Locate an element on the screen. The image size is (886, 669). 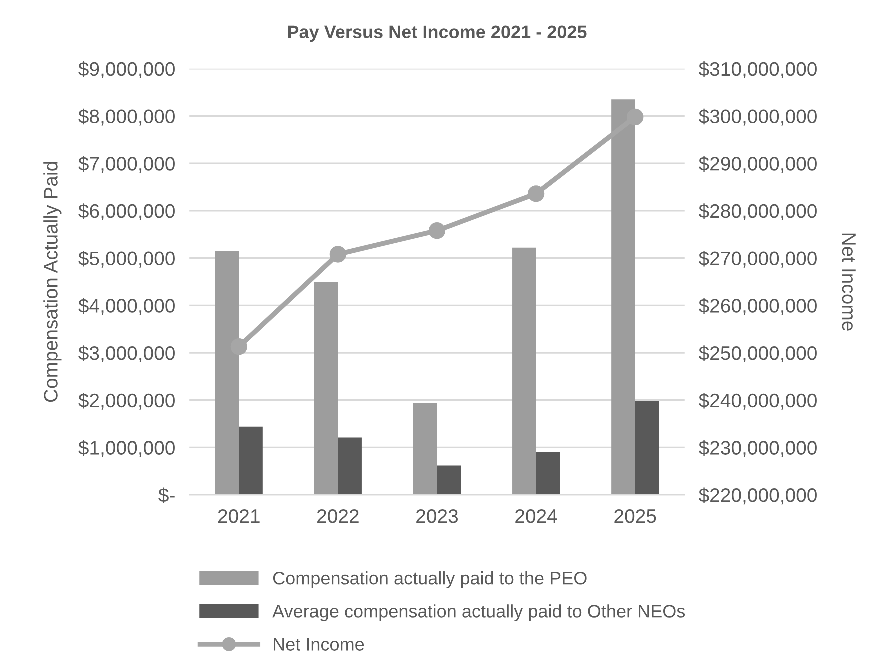
y2-tick-label: $220,000,000 is located at coordinates (757, 496).